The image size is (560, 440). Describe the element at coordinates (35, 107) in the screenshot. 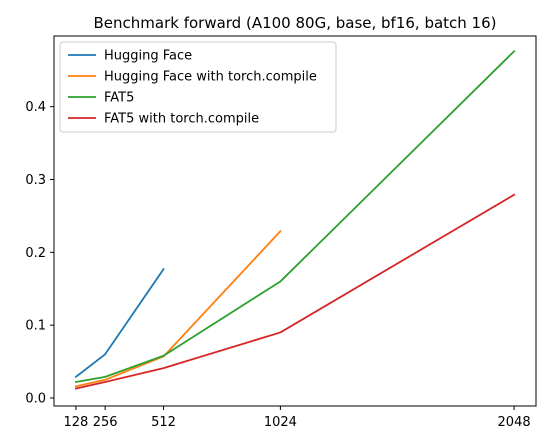

I see `y-tick-label: 0.4` at that location.